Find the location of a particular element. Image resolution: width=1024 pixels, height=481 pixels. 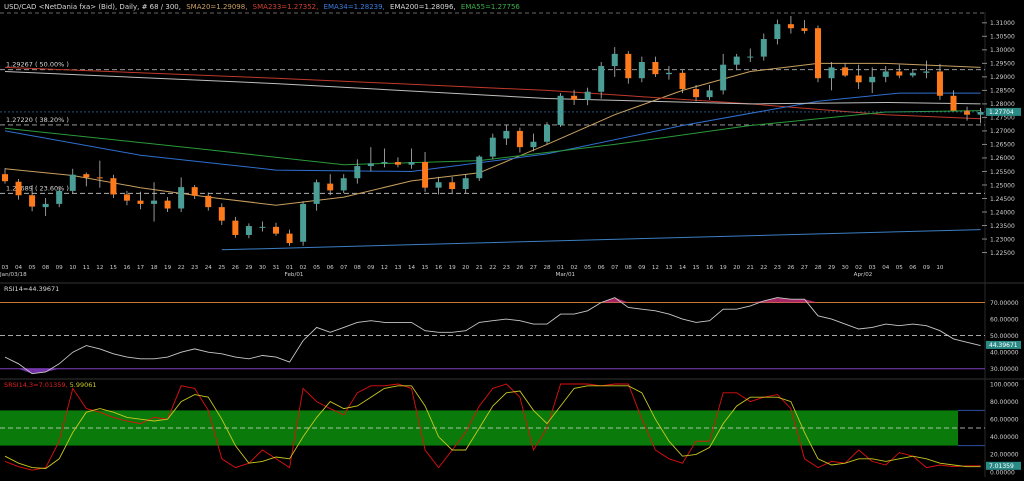

srsi-tick-label: 40.00000 is located at coordinates (1004, 437).